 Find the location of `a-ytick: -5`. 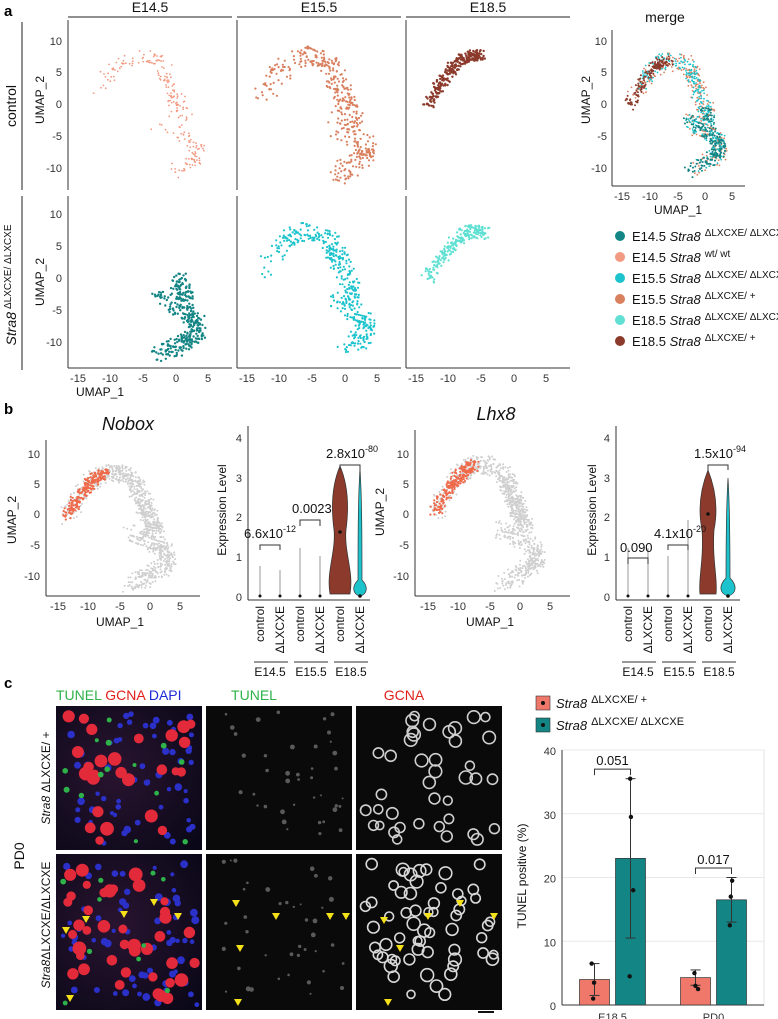

a-ytick: -5 is located at coordinates (602, 137).